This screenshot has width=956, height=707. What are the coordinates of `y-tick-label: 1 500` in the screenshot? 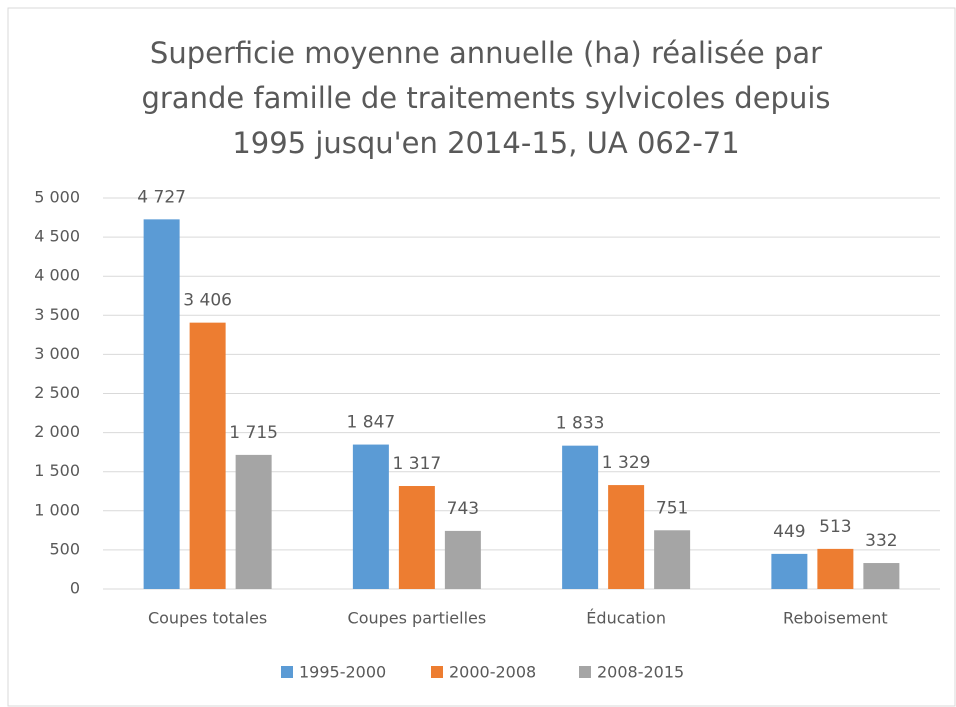 It's located at (57, 470).